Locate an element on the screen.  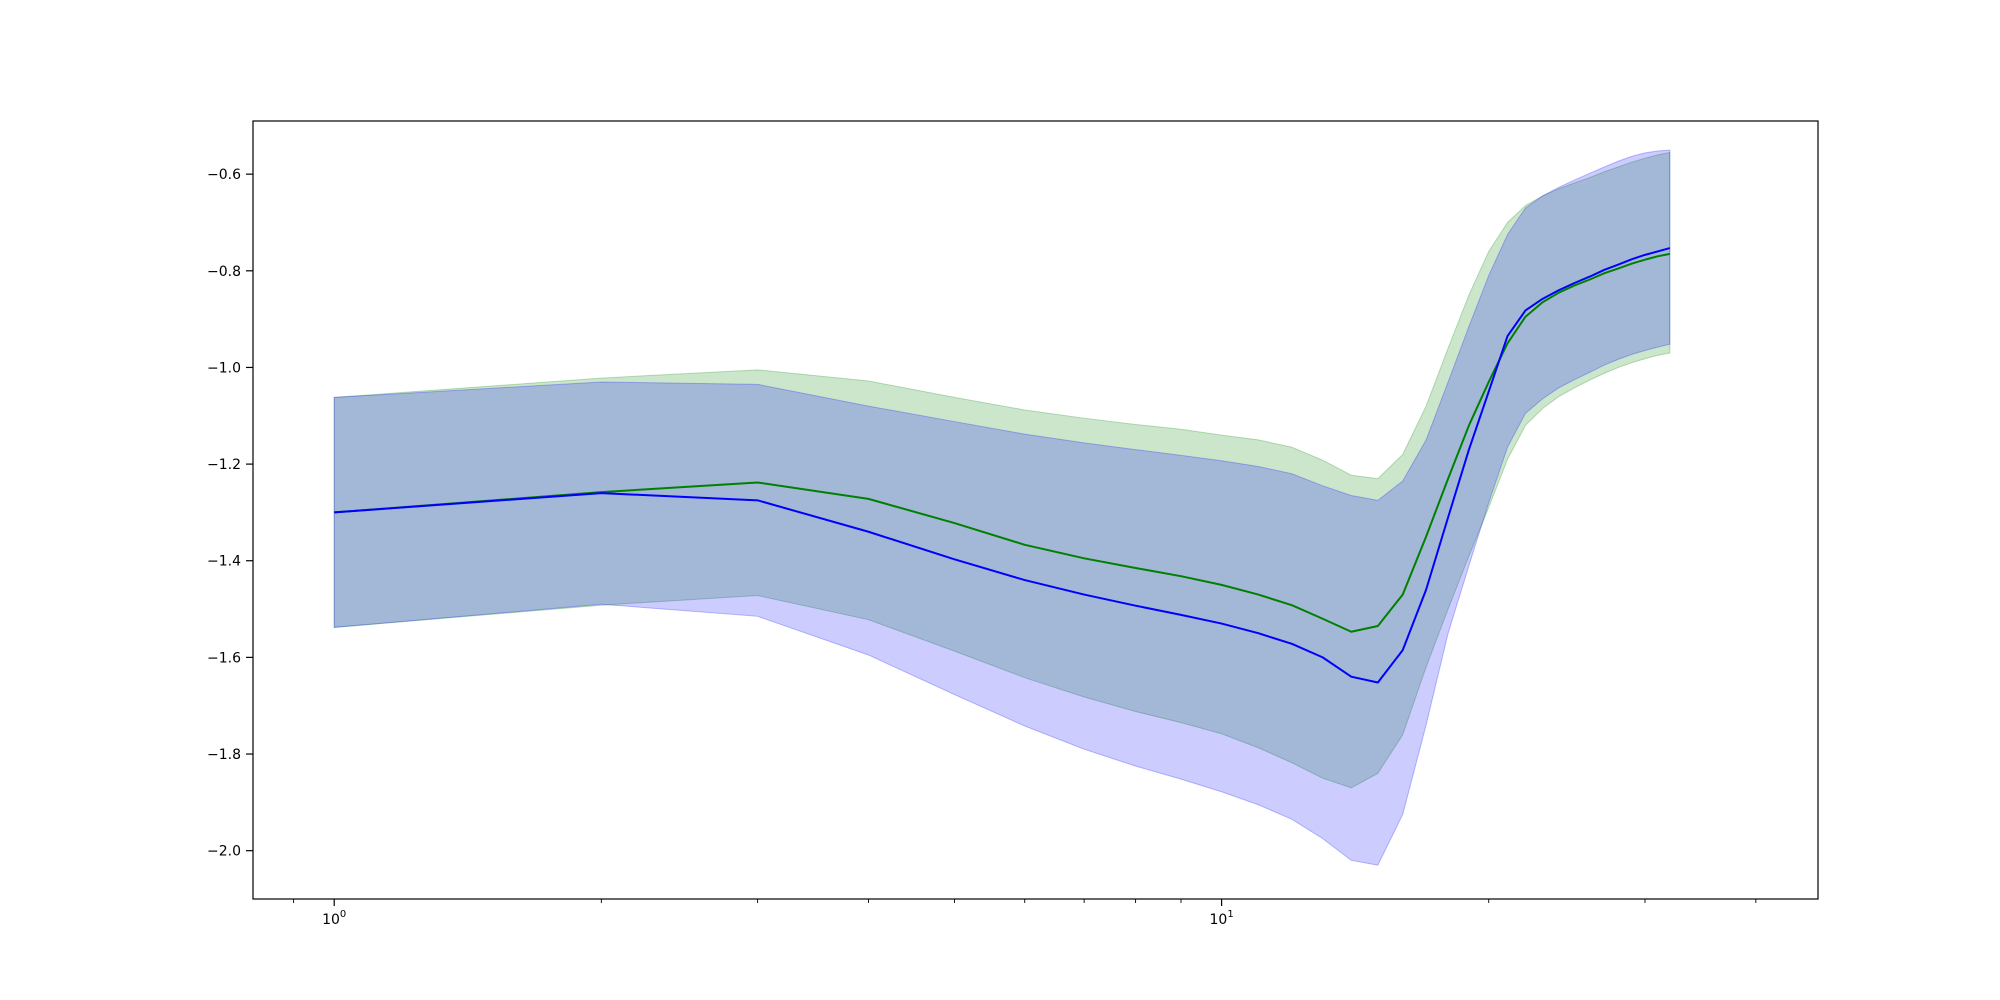
x-tick-label: 10⁰ is located at coordinates (334, 918).